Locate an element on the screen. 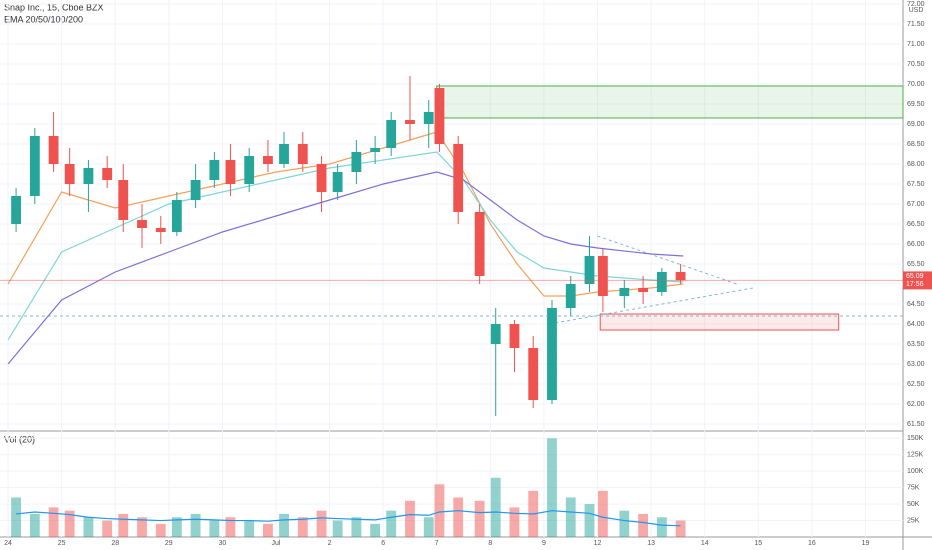  y-tick-label: 72.00 is located at coordinates (916, 4).